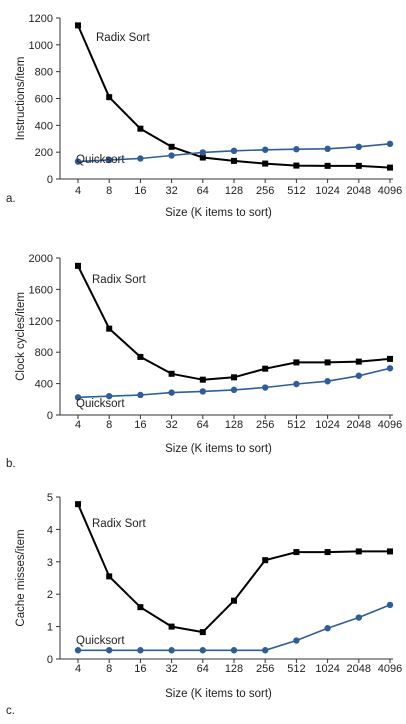 The height and width of the screenshot is (724, 406). I want to click on panel-label: b., so click(11, 464).